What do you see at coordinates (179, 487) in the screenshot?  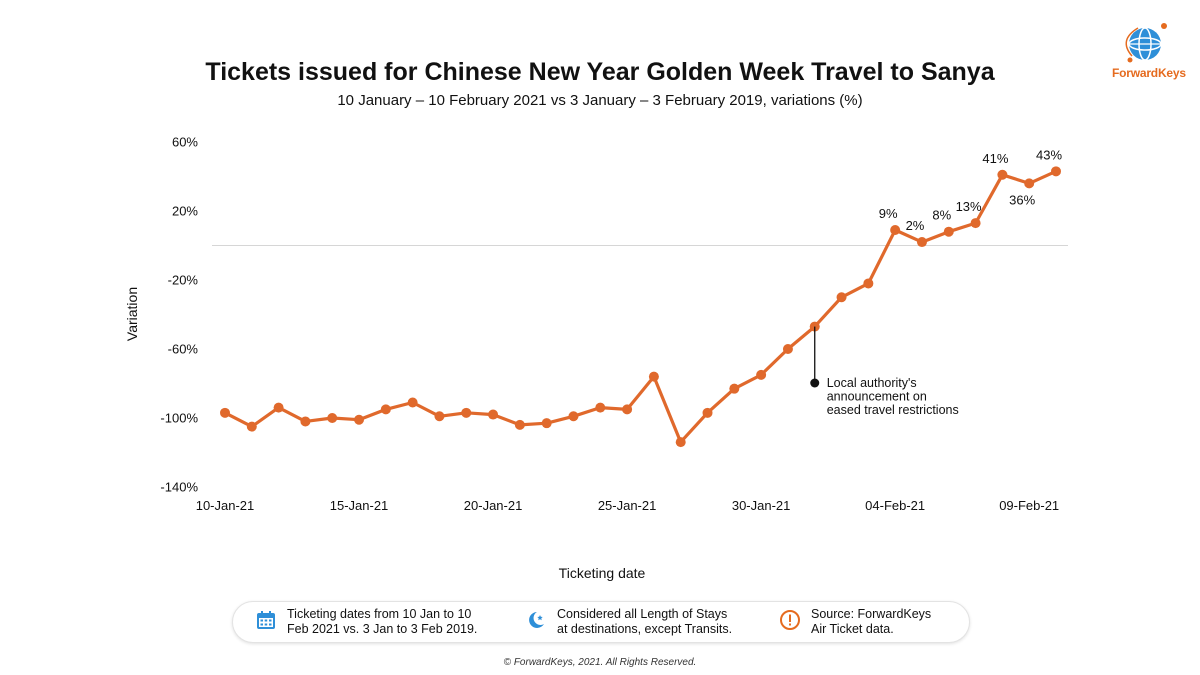 I see `y-tick-label: -140%` at bounding box center [179, 487].